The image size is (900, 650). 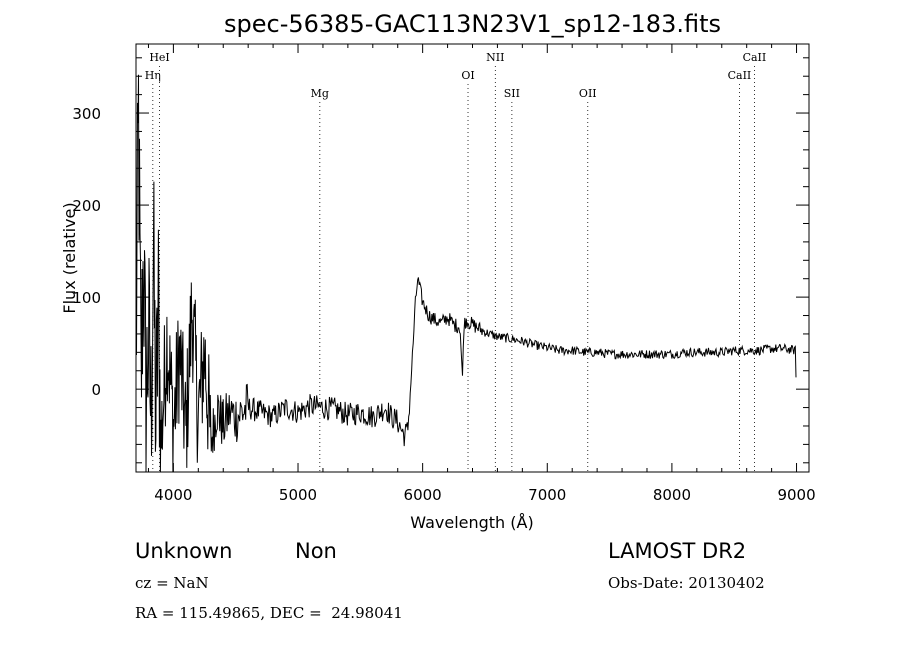 I want to click on object-class: Unknown, so click(x=184, y=551).